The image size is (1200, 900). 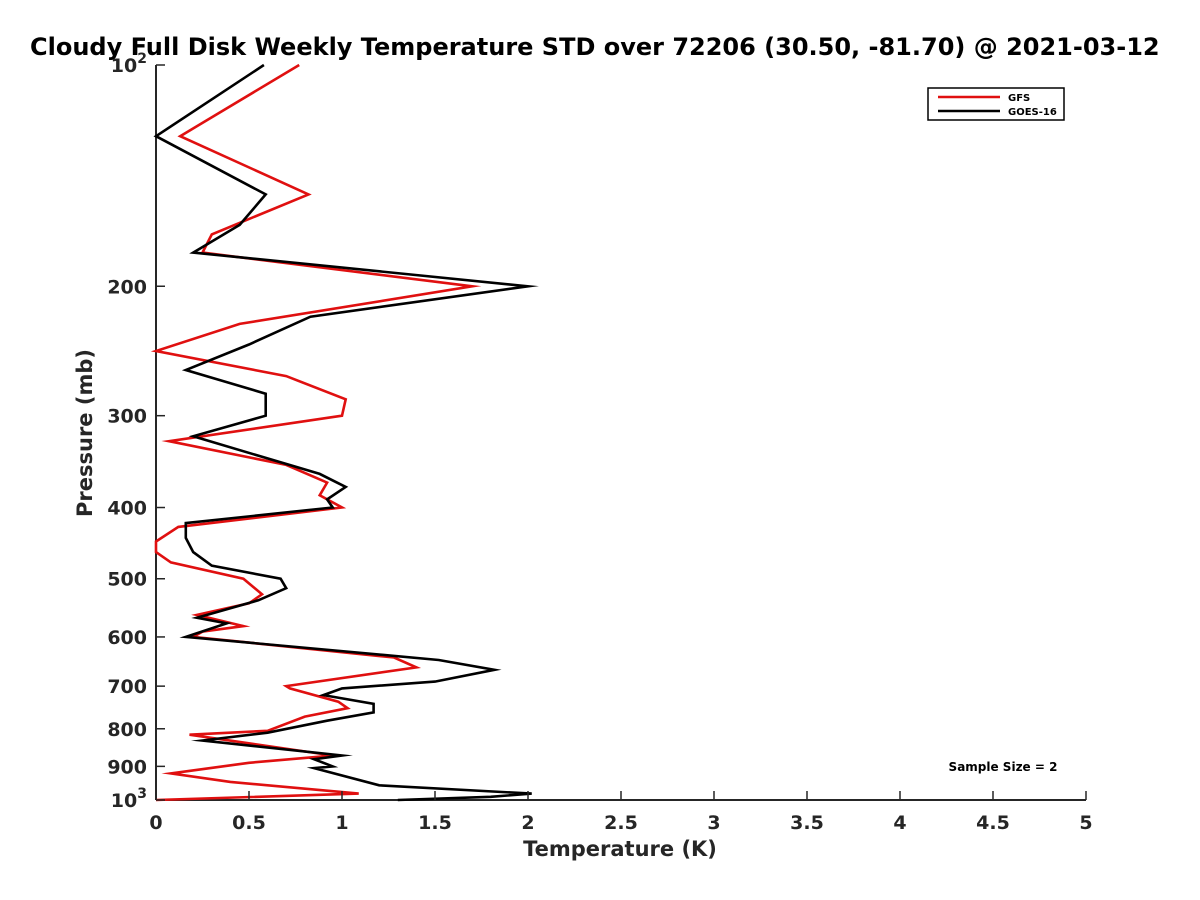 What do you see at coordinates (807, 823) in the screenshot?
I see `x-tick-label: 3.5` at bounding box center [807, 823].